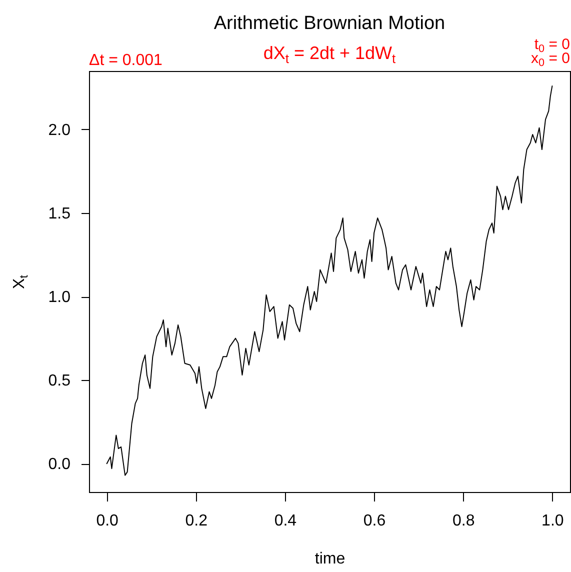 The width and height of the screenshot is (571, 572). I want to click on y-tick-label: 1.5, so click(59, 214).